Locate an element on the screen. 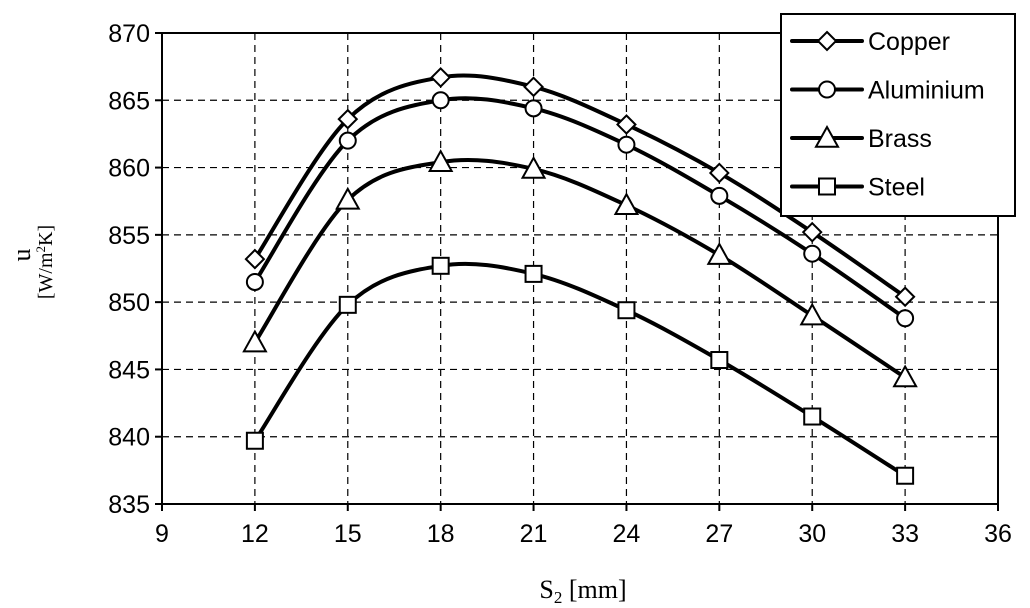 This screenshot has width=1030, height=608. legend-label: Aluminium is located at coordinates (926, 91).